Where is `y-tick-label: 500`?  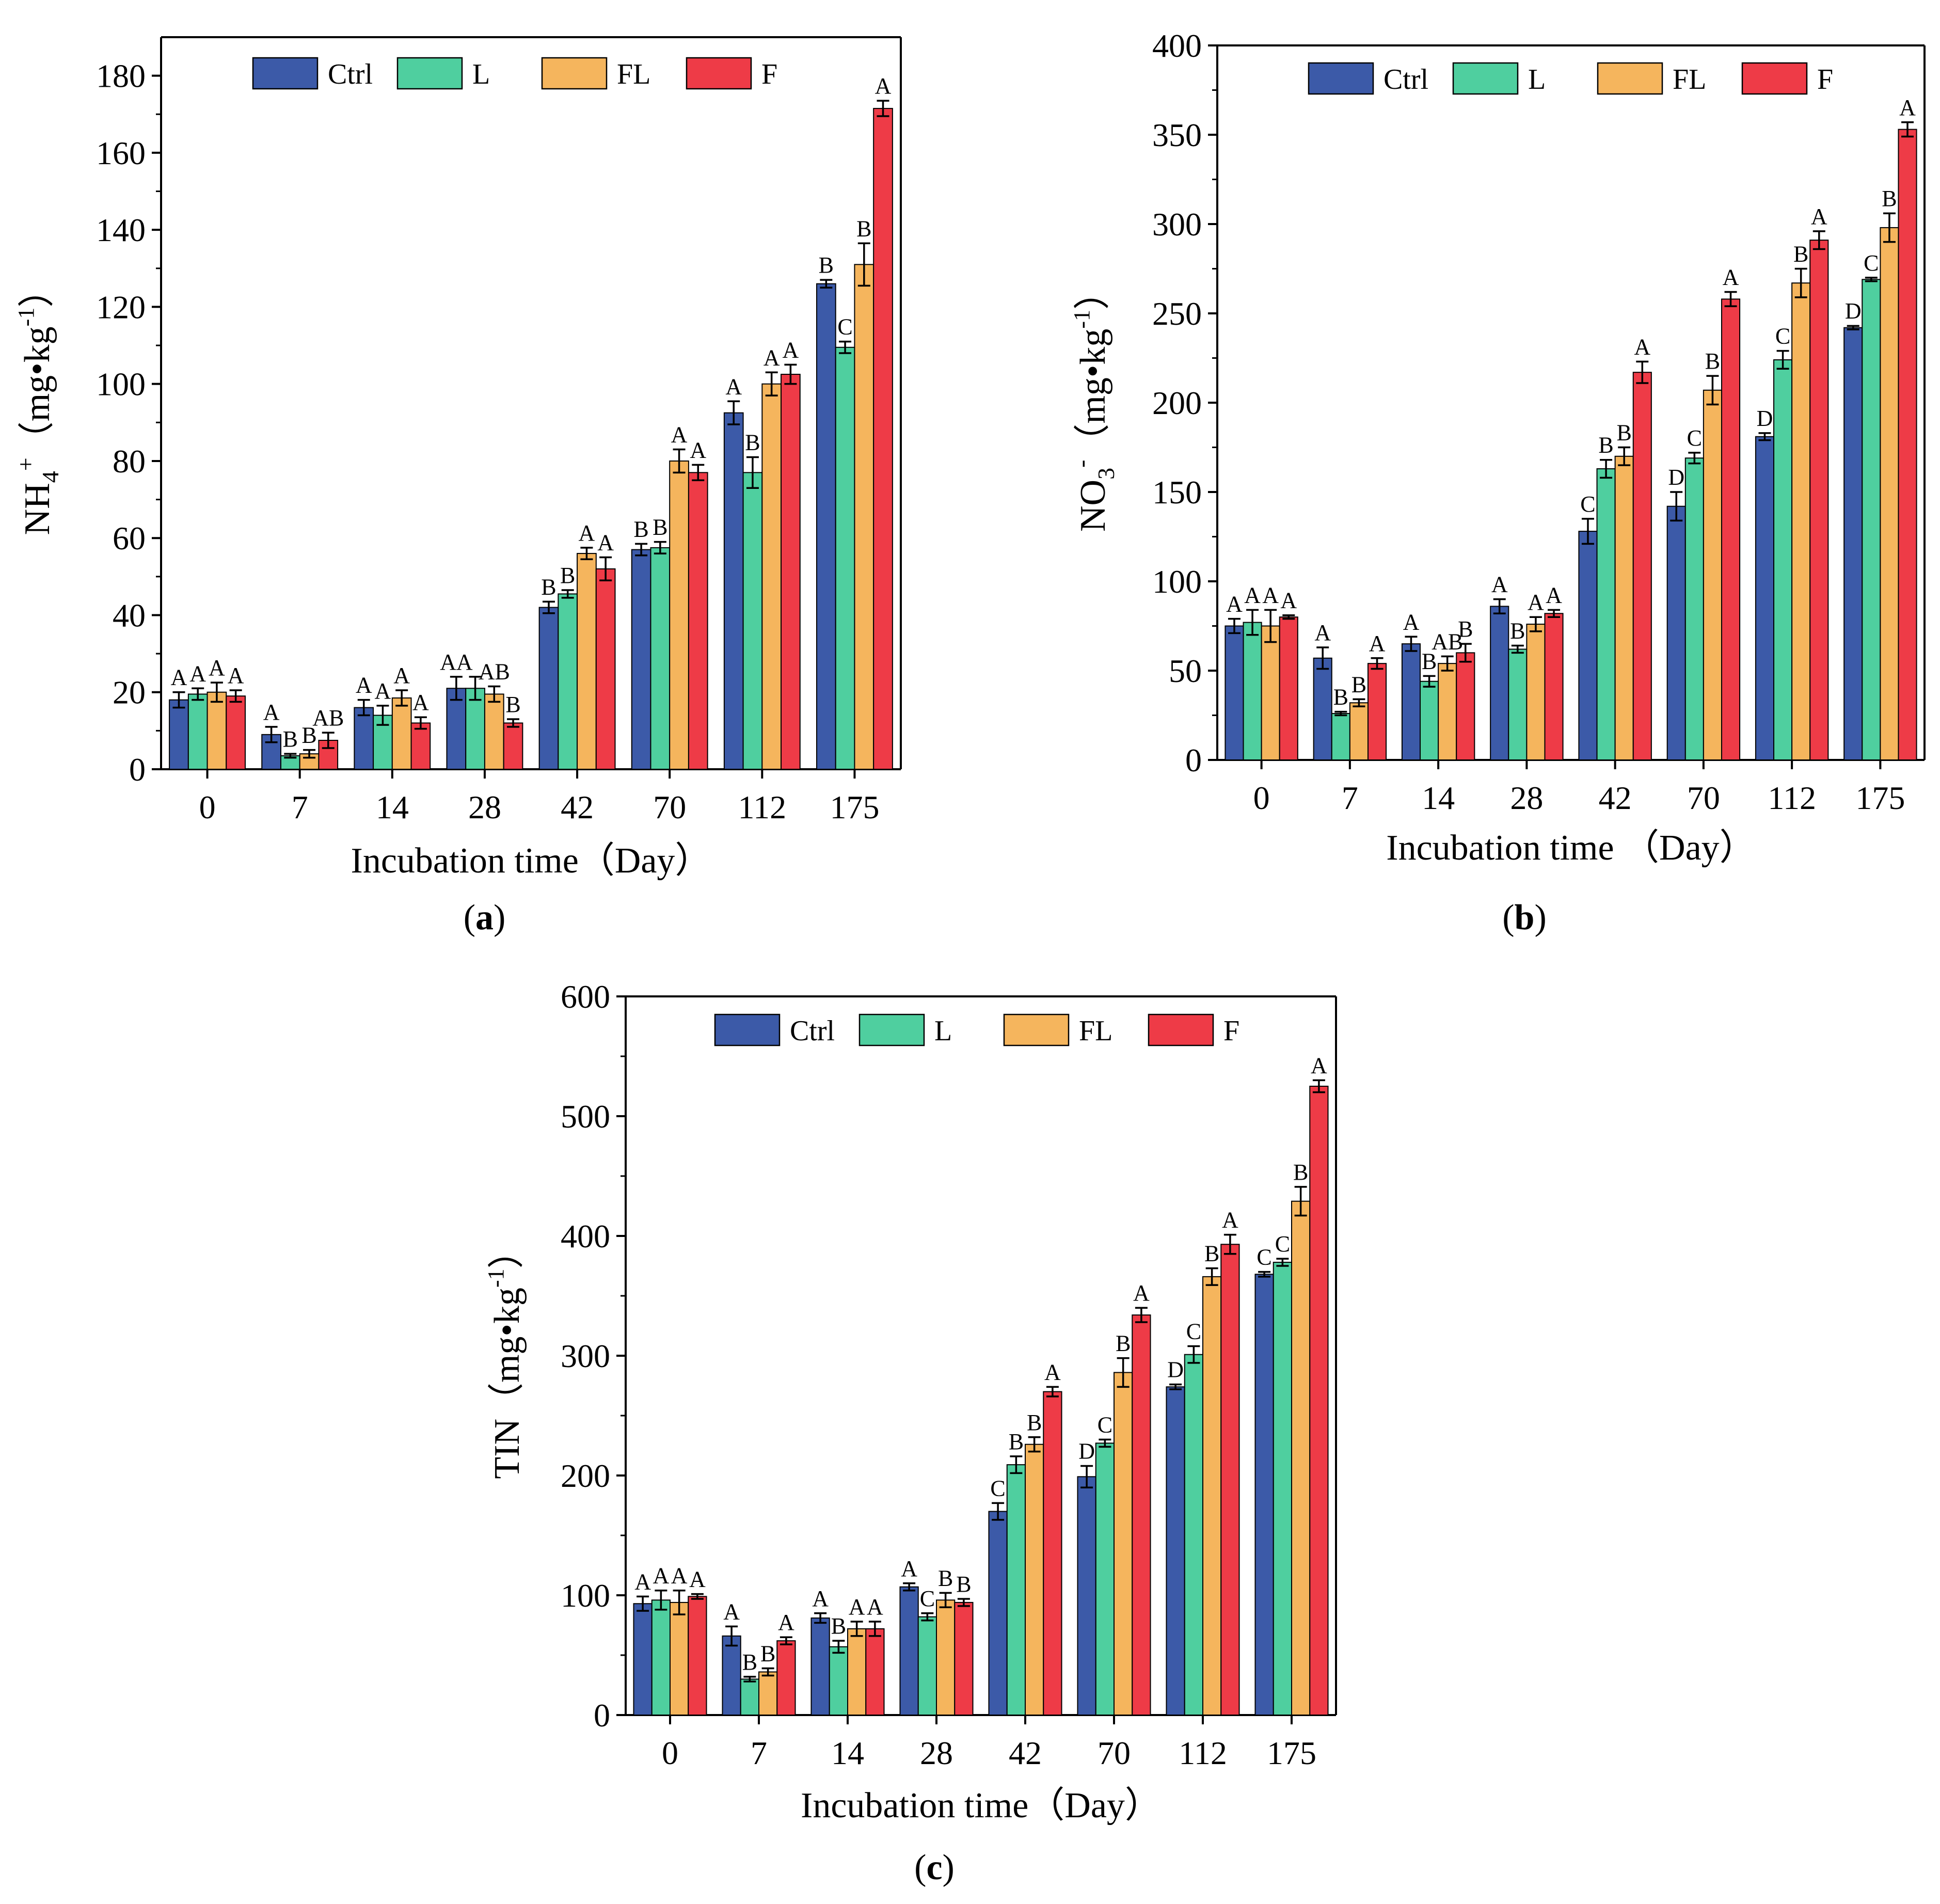
y-tick-label: 500 is located at coordinates (585, 1117).